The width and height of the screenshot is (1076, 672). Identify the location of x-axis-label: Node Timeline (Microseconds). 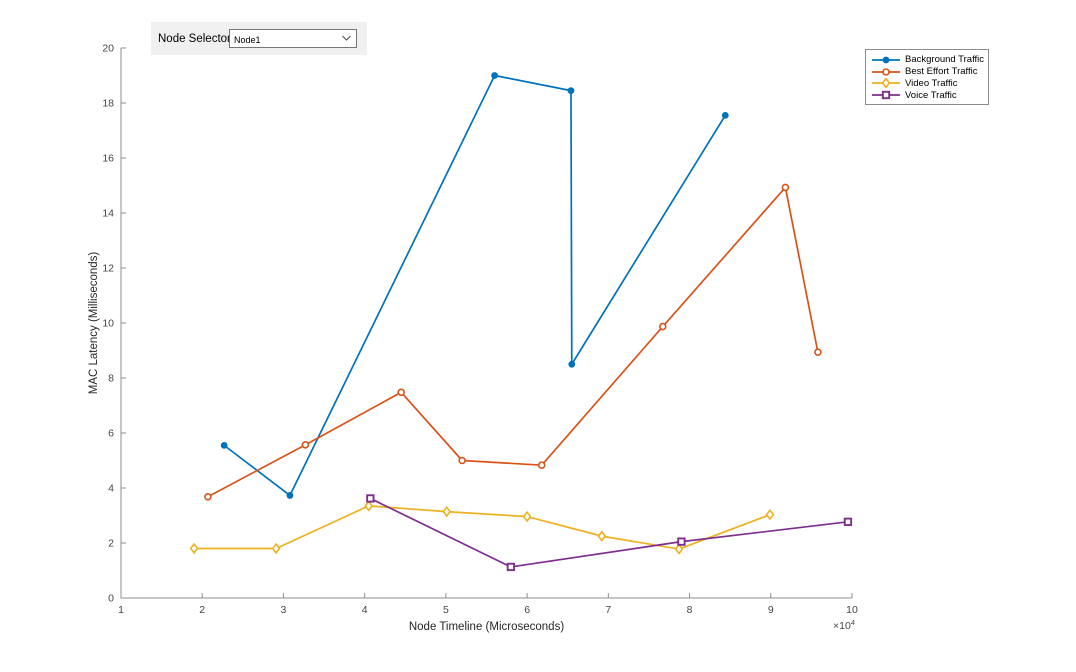
(486, 627).